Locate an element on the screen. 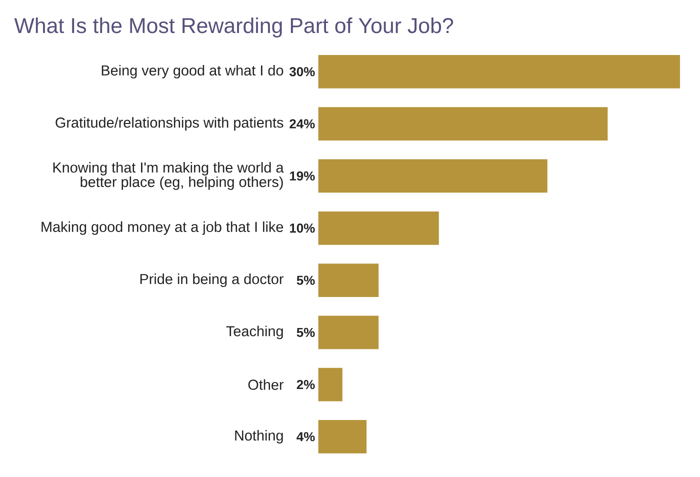 The image size is (700, 477). y-tick-label: Knowing that I'm making the world a better place (eg, helping others) is located at coordinates (168, 176).